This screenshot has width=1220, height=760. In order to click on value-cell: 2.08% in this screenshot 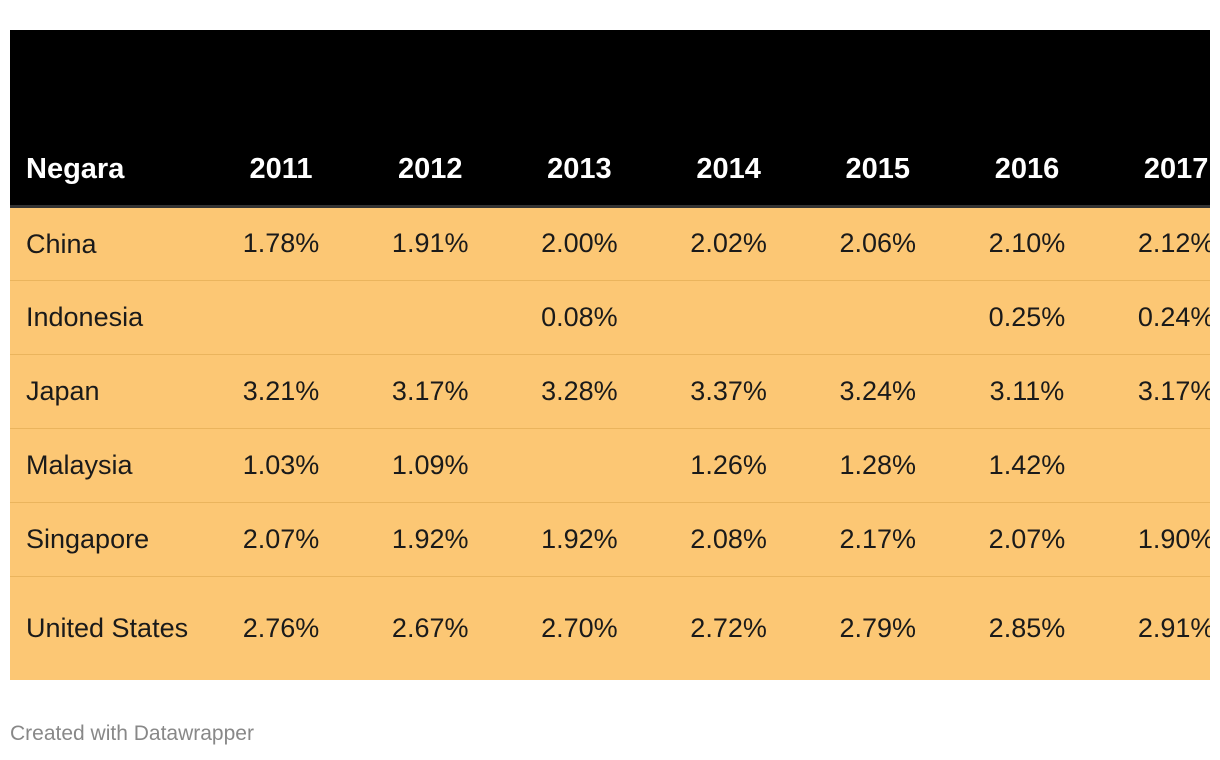, I will do `click(728, 538)`.